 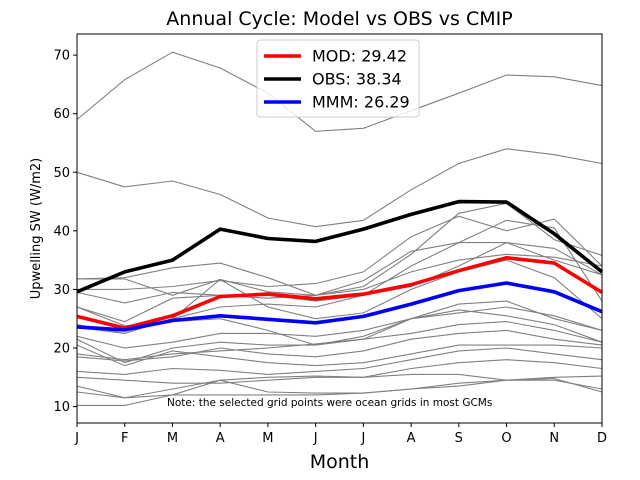 What do you see at coordinates (340, 462) in the screenshot?
I see `x-axis-label: Month` at bounding box center [340, 462].